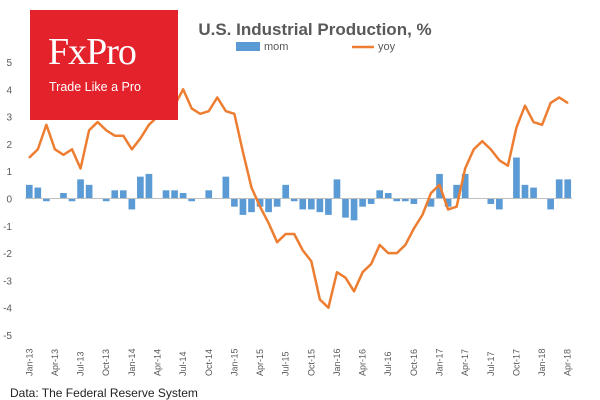  What do you see at coordinates (7, 309) in the screenshot?
I see `y-tick-label: -4` at bounding box center [7, 309].